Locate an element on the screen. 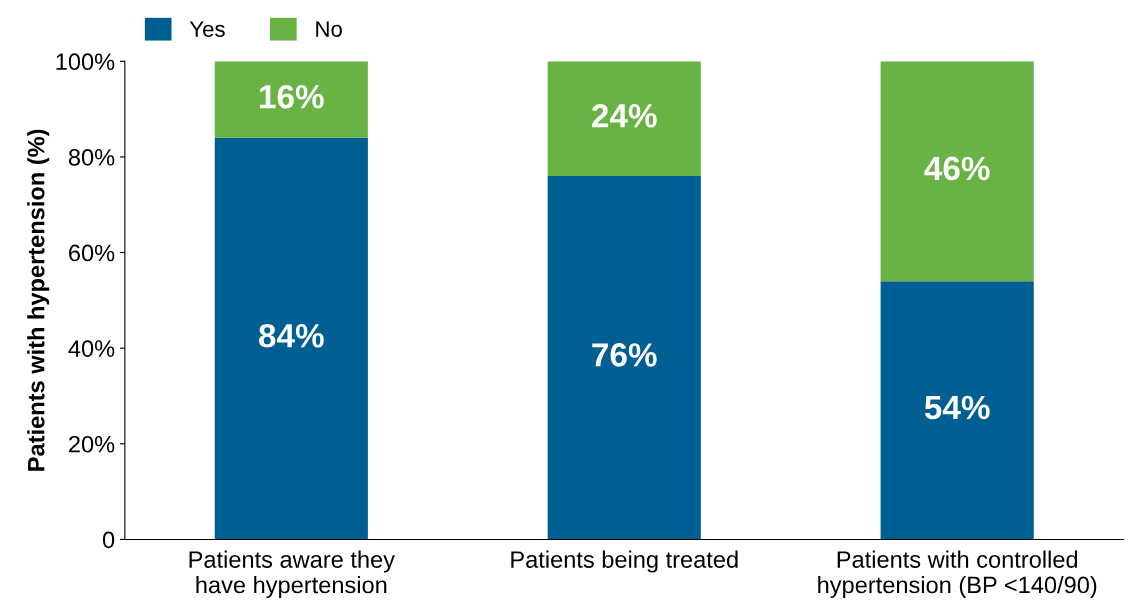 The width and height of the screenshot is (1135, 613). legend-label: Yes is located at coordinates (207, 29).